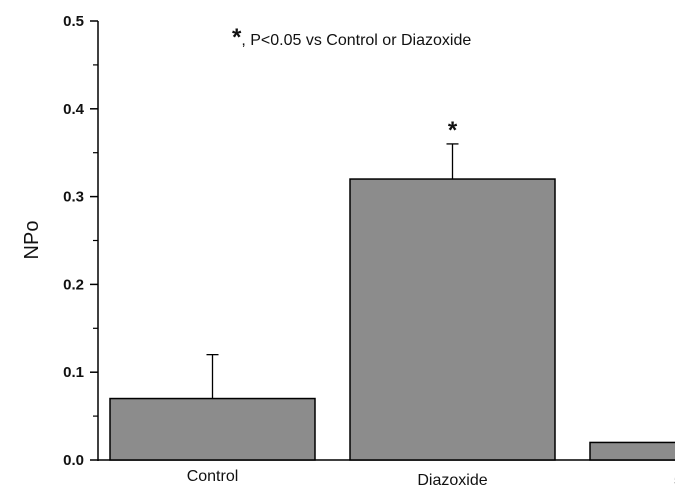  Describe the element at coordinates (632, 451) in the screenshot. I see `bar-5-hd` at that location.